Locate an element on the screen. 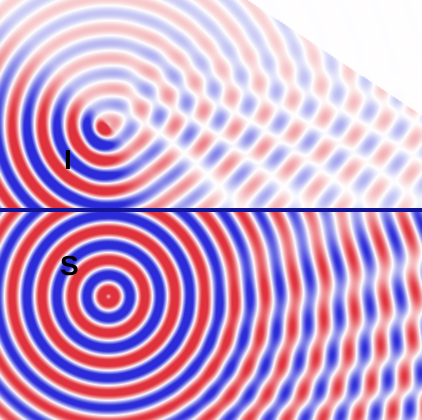 The height and width of the screenshot is (420, 422). incident-label: I is located at coordinates (68, 159).